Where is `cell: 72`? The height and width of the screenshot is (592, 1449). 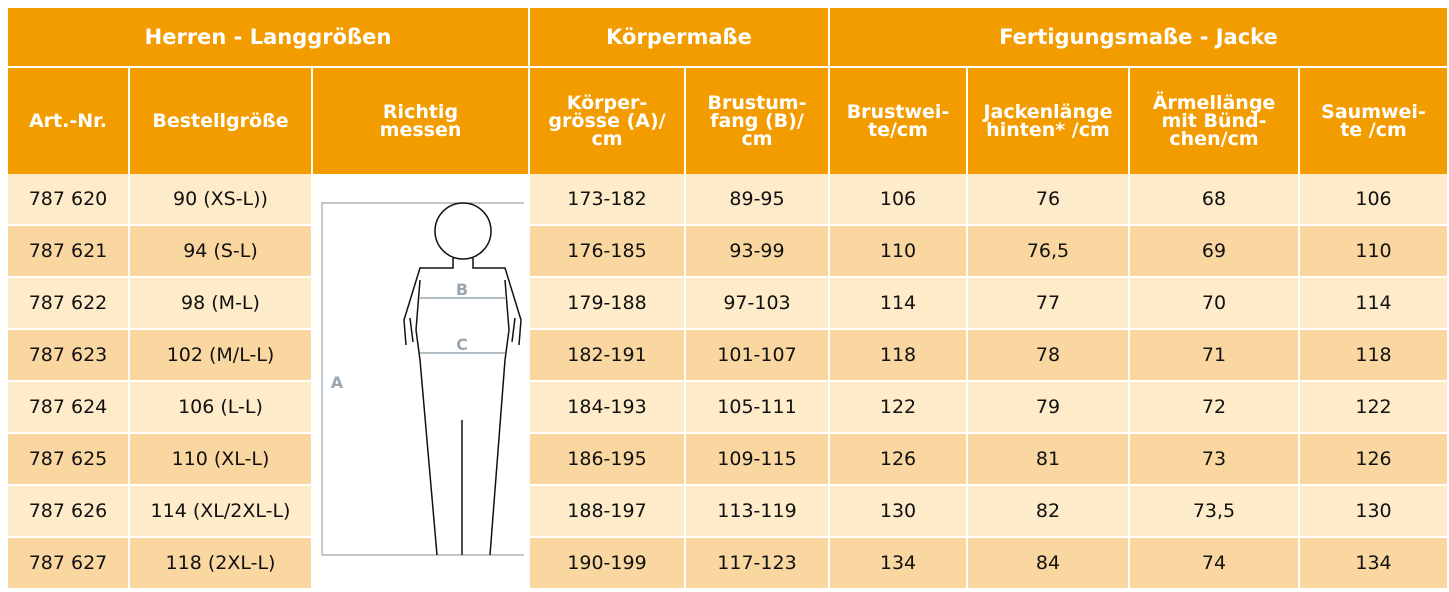 cell: 72 is located at coordinates (1215, 408).